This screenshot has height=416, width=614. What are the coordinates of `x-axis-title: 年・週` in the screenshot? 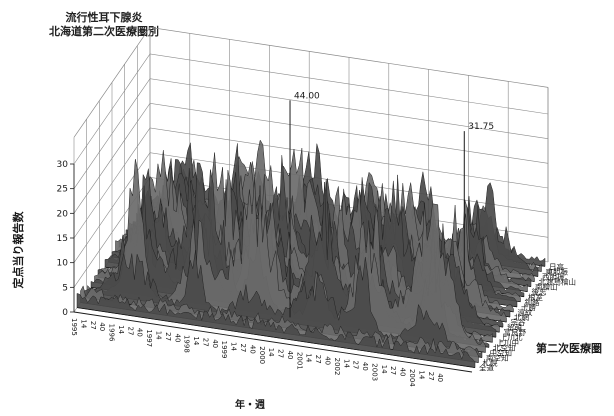 It's located at (250, 404).